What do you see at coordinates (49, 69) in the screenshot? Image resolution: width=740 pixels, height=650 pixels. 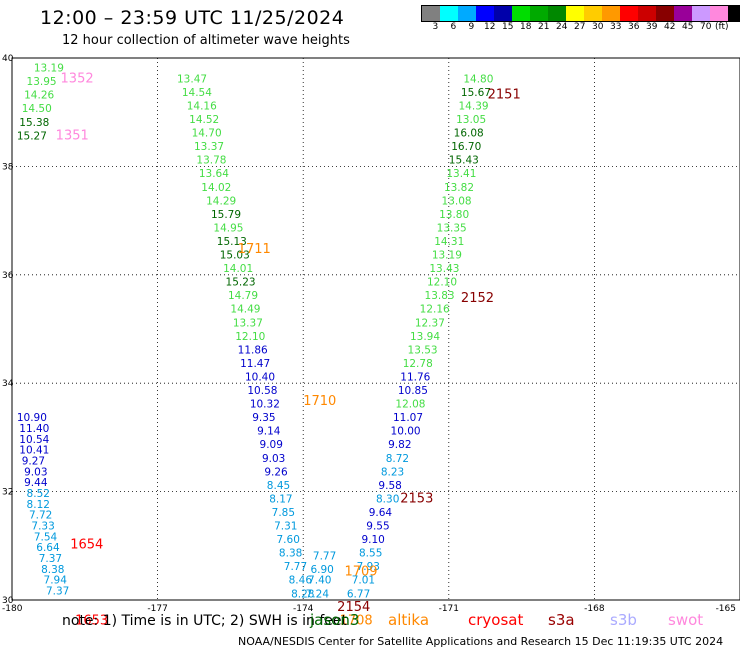 I see `wave-height-value: 13.19` at bounding box center [49, 69].